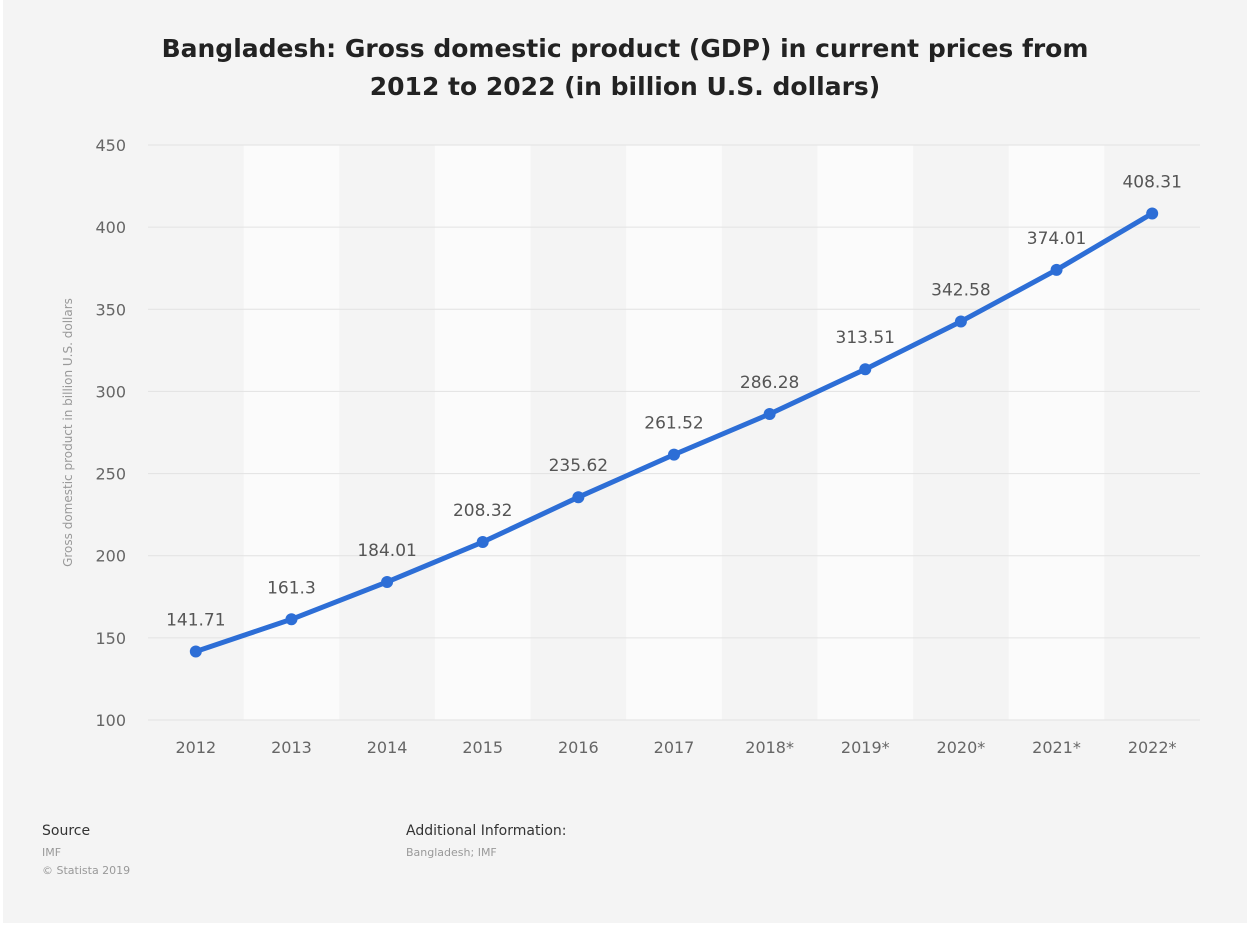 This screenshot has height=926, width=1250. What do you see at coordinates (195, 747) in the screenshot?
I see `x-tick-label: 2012` at bounding box center [195, 747].